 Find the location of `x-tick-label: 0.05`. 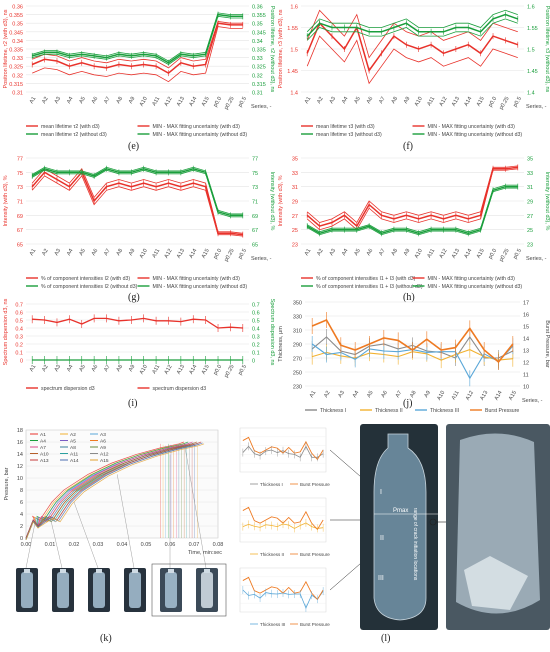

x-tick-label: 0.05 is located at coordinates (146, 545).